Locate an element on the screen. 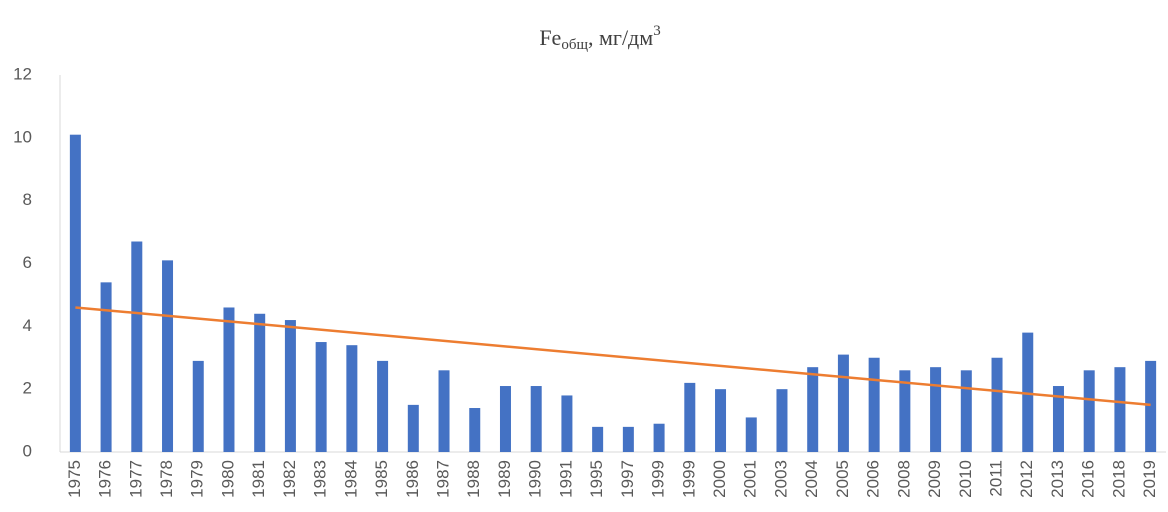 The height and width of the screenshot is (512, 1168). y-tick-label: 6 is located at coordinates (27, 262).